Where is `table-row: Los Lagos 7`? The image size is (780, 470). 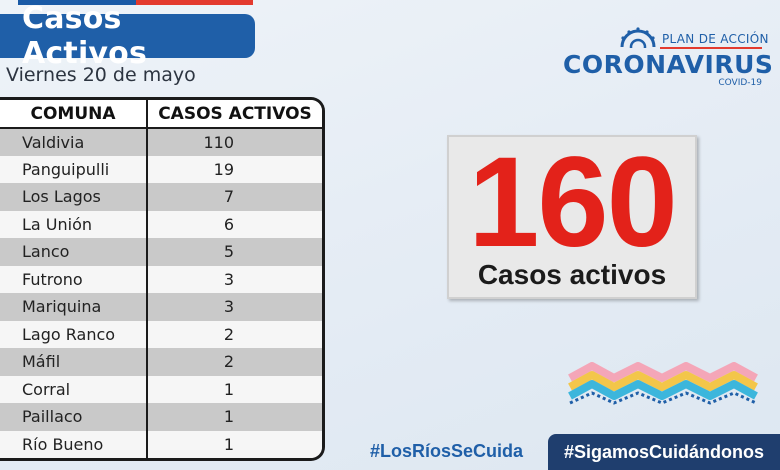 table-row: Los Lagos 7 is located at coordinates (161, 197).